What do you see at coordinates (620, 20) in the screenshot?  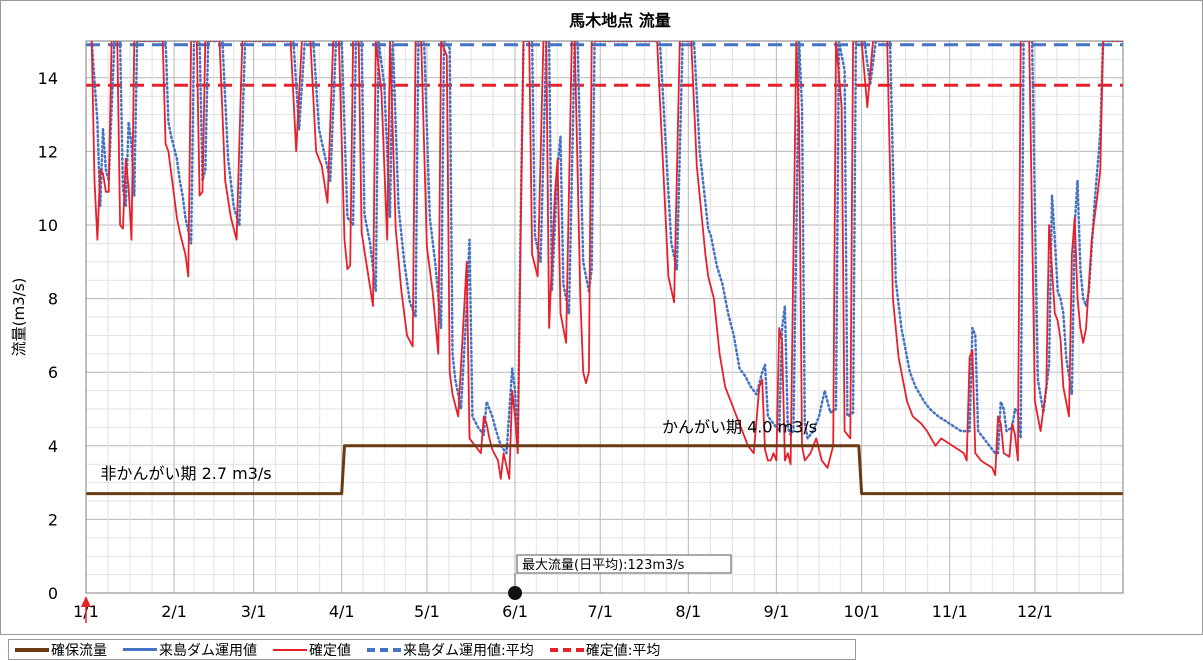 I see `chart-title: 馬木地点 流量` at bounding box center [620, 20].